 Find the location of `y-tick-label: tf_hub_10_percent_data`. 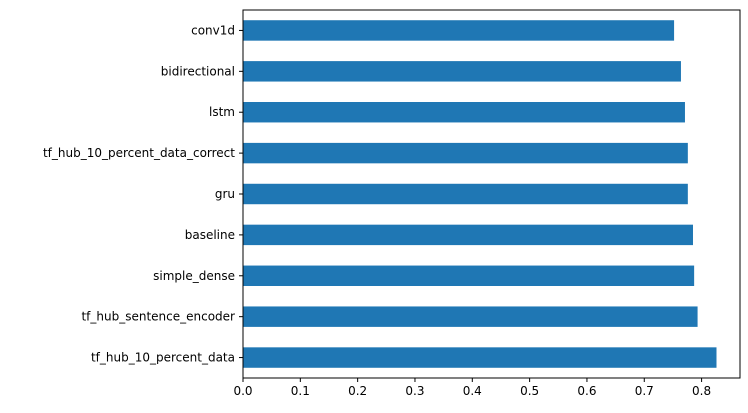

y-tick-label: tf_hub_10_percent_data is located at coordinates (163, 358).